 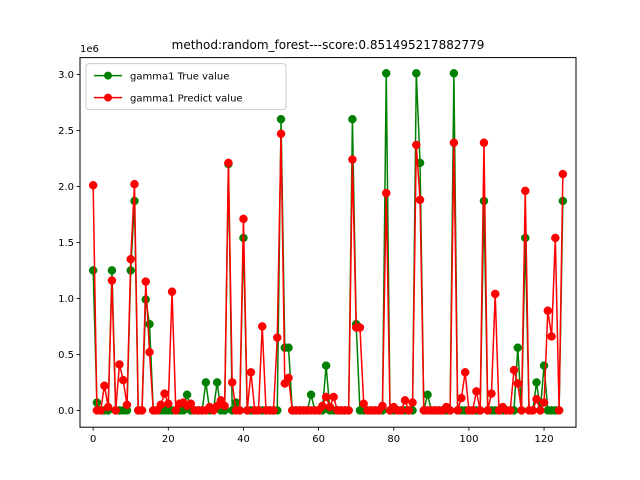 I want to click on x-tick-label: 100, so click(x=468, y=439).